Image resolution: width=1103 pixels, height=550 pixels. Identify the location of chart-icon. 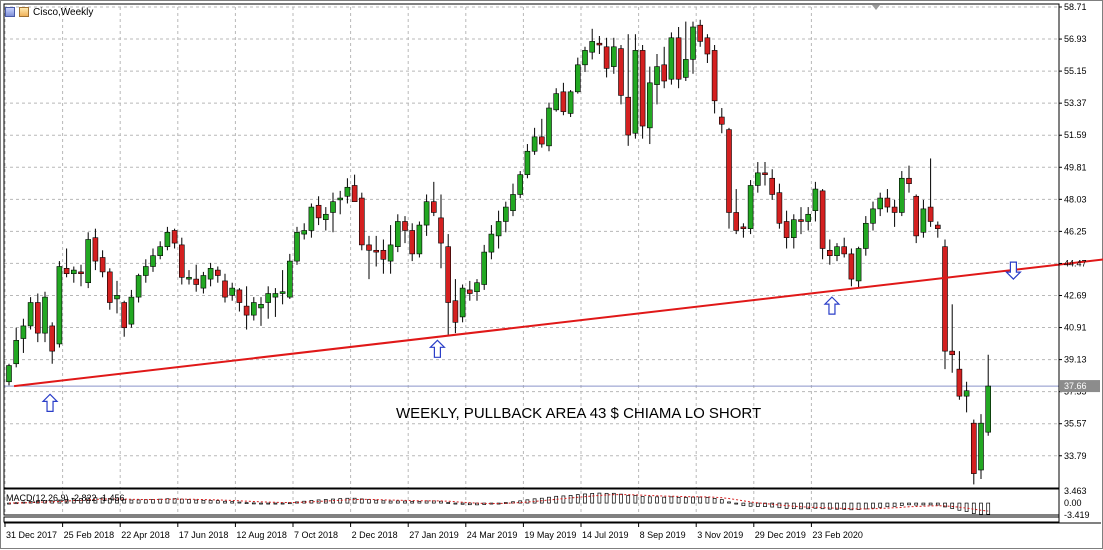
(24, 12).